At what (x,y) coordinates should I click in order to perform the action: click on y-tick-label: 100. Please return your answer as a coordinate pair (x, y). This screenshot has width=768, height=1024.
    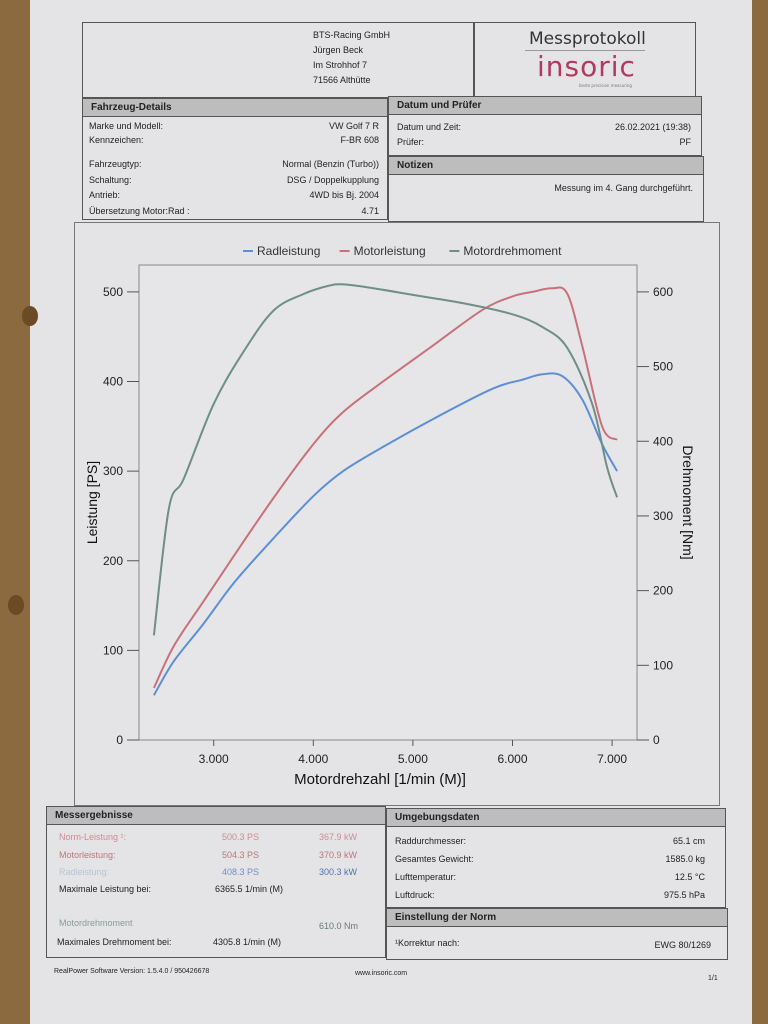
    Looking at the image, I should click on (113, 650).